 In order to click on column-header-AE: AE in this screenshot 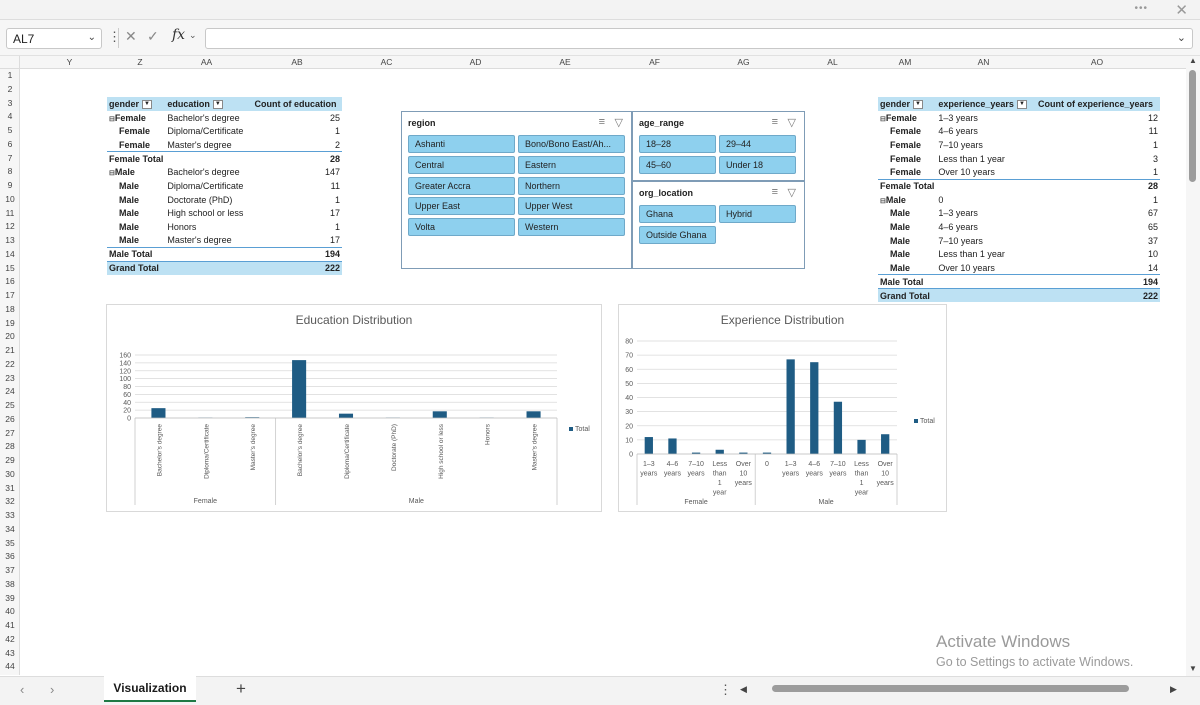, I will do `click(565, 62)`.